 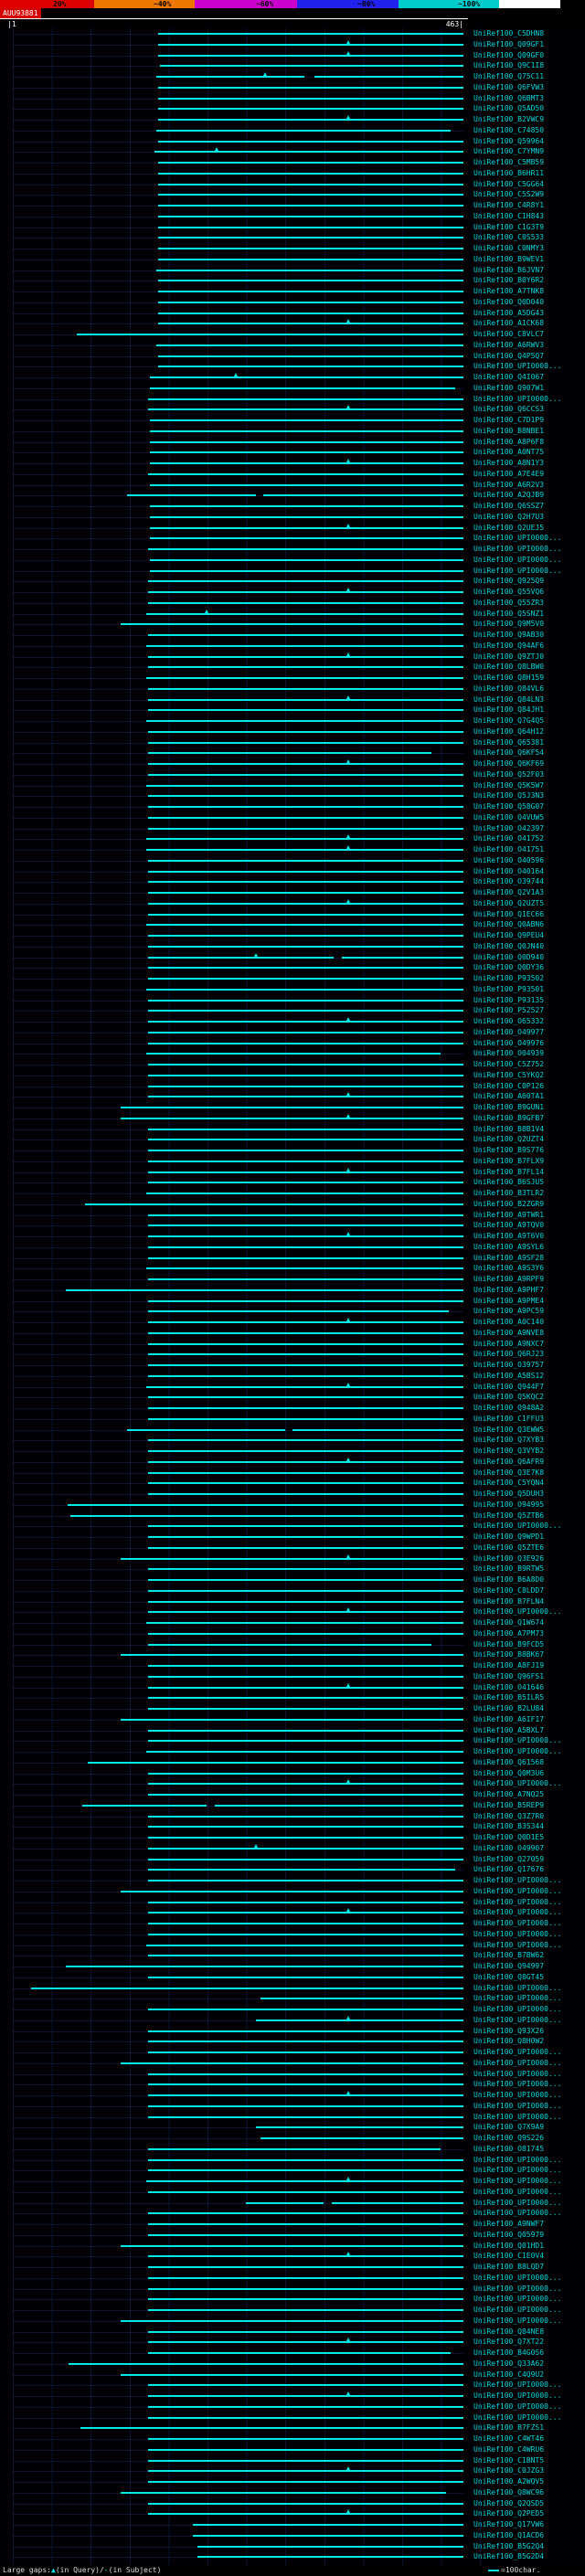 I want to click on hit-row: UniRef100_C5S2W9, so click(x=293, y=194).